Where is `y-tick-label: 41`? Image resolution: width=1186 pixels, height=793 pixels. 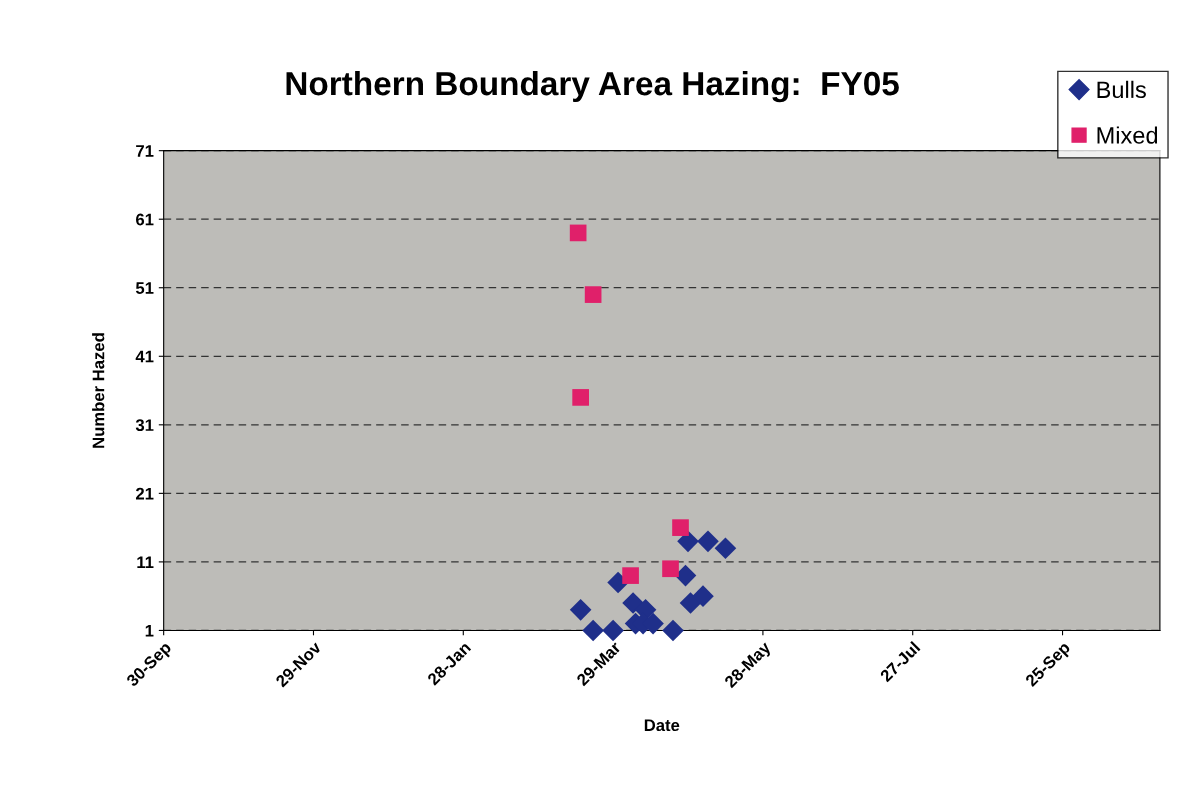
y-tick-label: 41 is located at coordinates (144, 356).